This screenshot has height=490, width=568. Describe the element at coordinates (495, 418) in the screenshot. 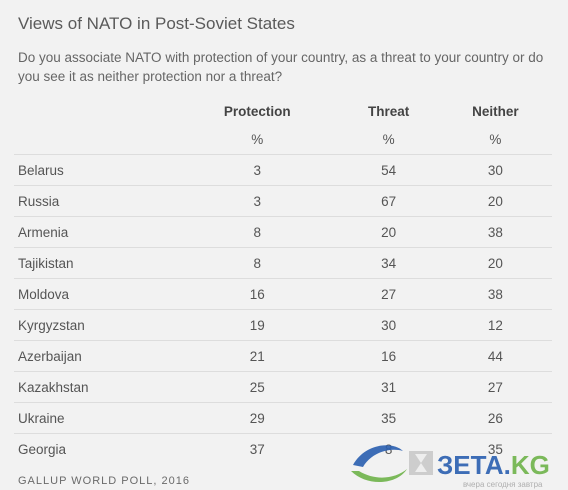

I see `value-cell-neither: 26` at that location.